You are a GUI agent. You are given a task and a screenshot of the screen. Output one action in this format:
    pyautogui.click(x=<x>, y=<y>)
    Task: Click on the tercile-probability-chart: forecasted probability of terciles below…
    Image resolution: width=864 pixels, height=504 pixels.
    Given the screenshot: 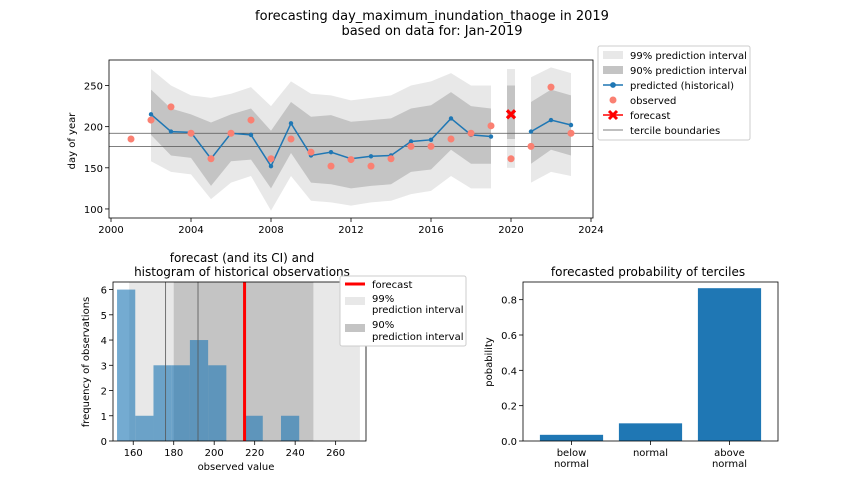 What is the action you would take?
    pyautogui.click(x=631, y=367)
    